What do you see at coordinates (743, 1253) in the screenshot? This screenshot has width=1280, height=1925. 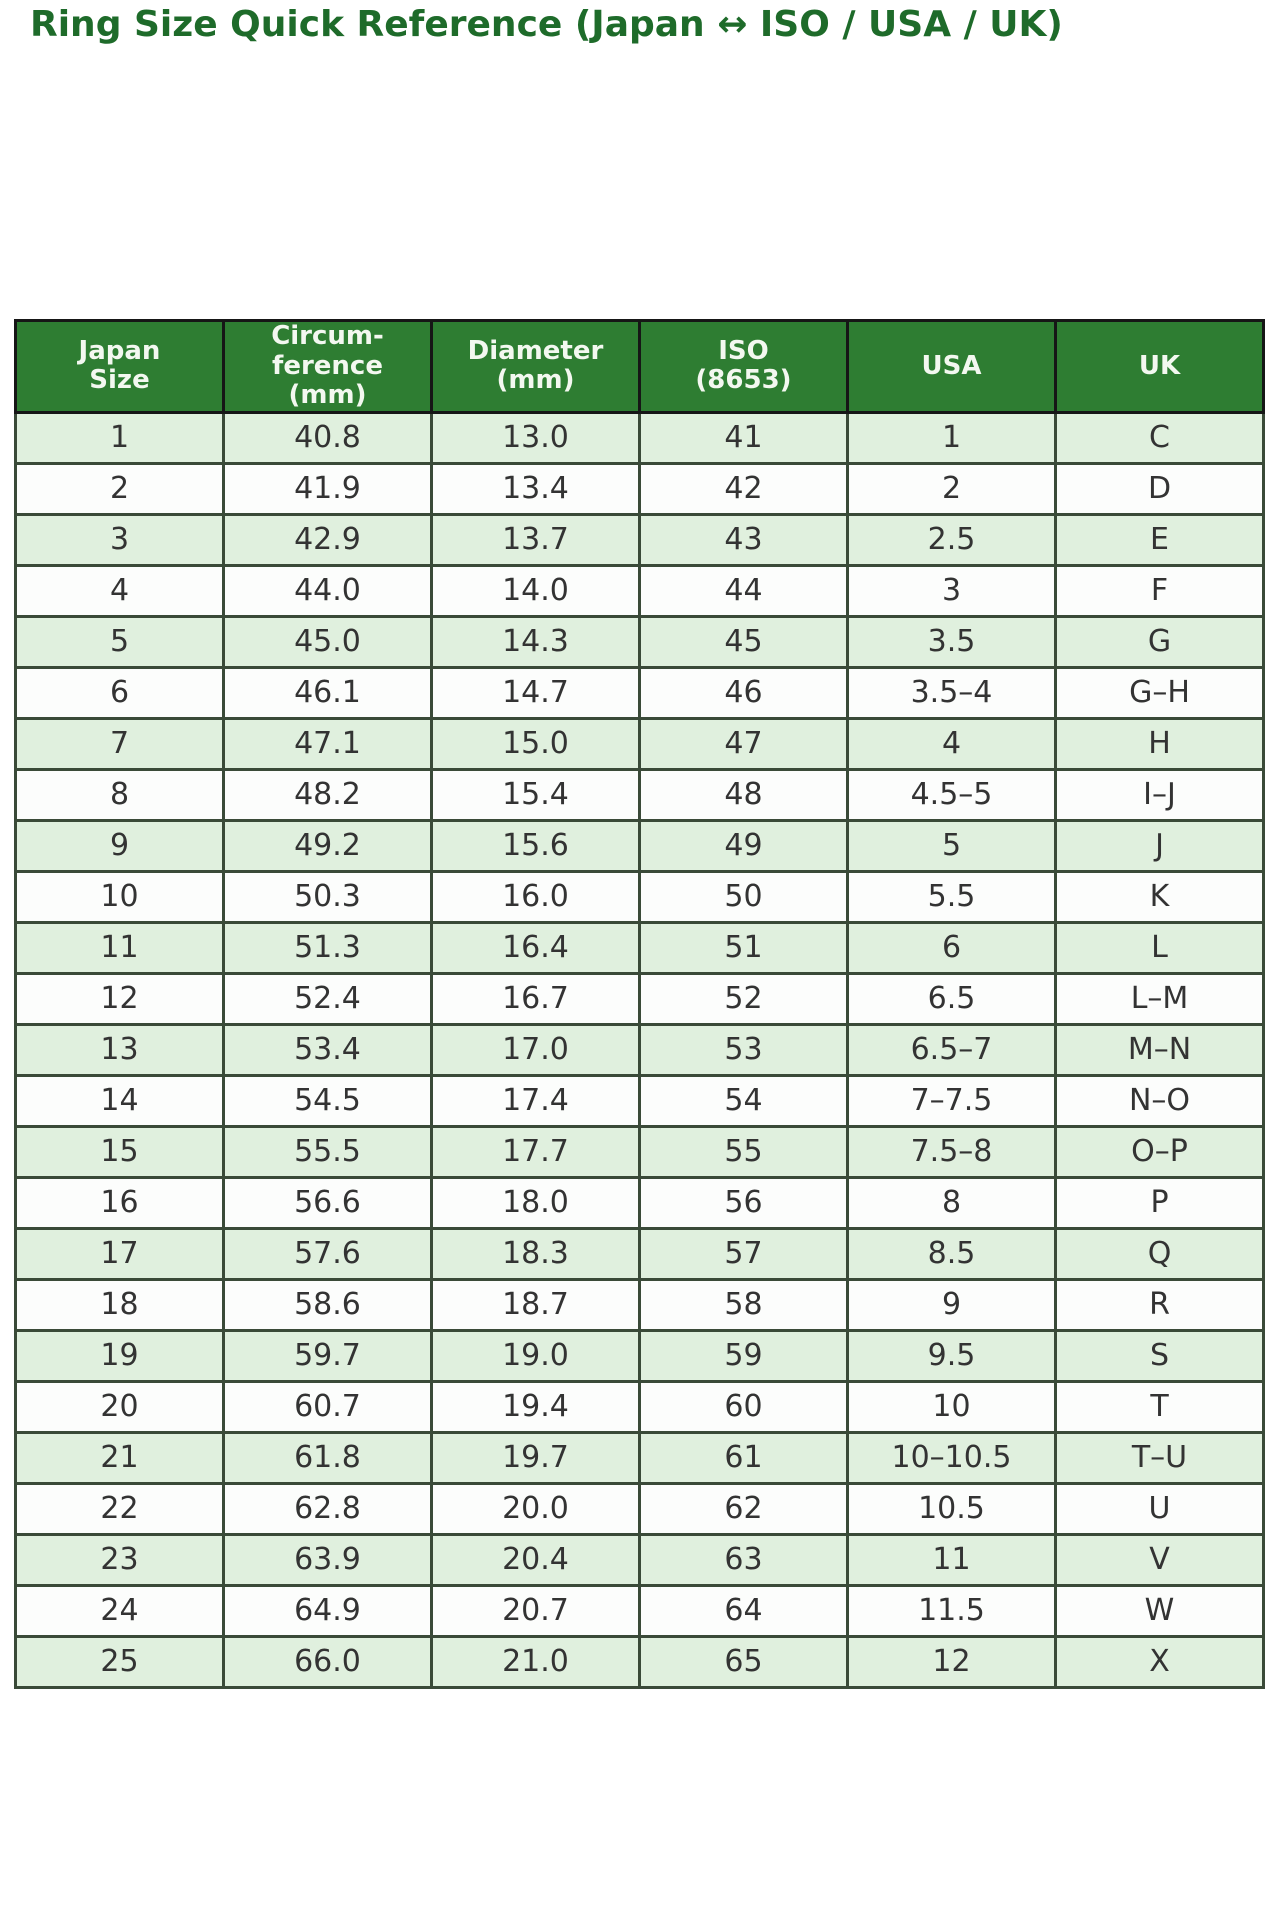 I see `cell-iso-8653: 57` at bounding box center [743, 1253].